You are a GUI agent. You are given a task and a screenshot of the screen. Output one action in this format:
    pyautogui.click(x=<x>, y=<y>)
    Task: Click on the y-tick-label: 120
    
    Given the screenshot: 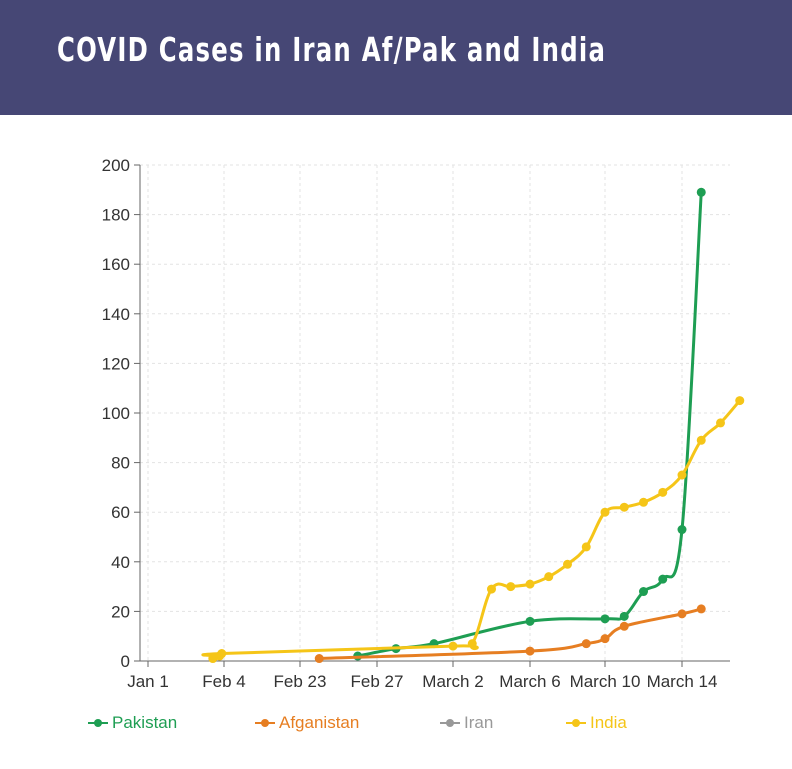 What is the action you would take?
    pyautogui.click(x=116, y=363)
    